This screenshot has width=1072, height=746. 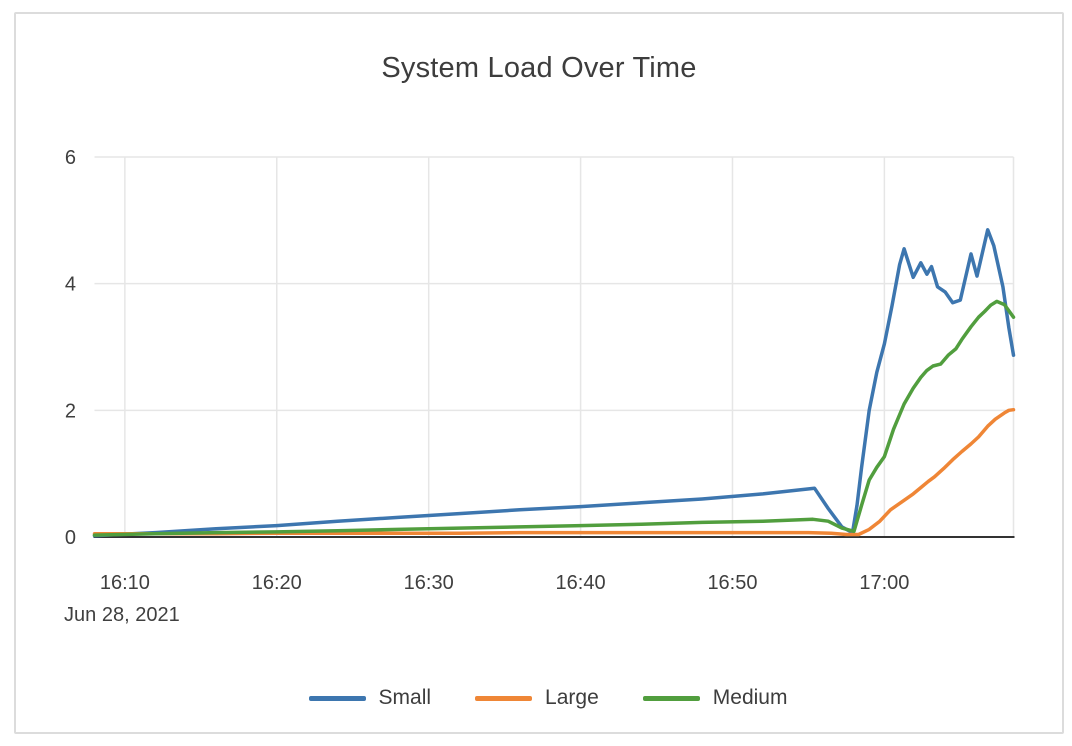 I want to click on legend-swatch-medium, so click(x=671, y=698).